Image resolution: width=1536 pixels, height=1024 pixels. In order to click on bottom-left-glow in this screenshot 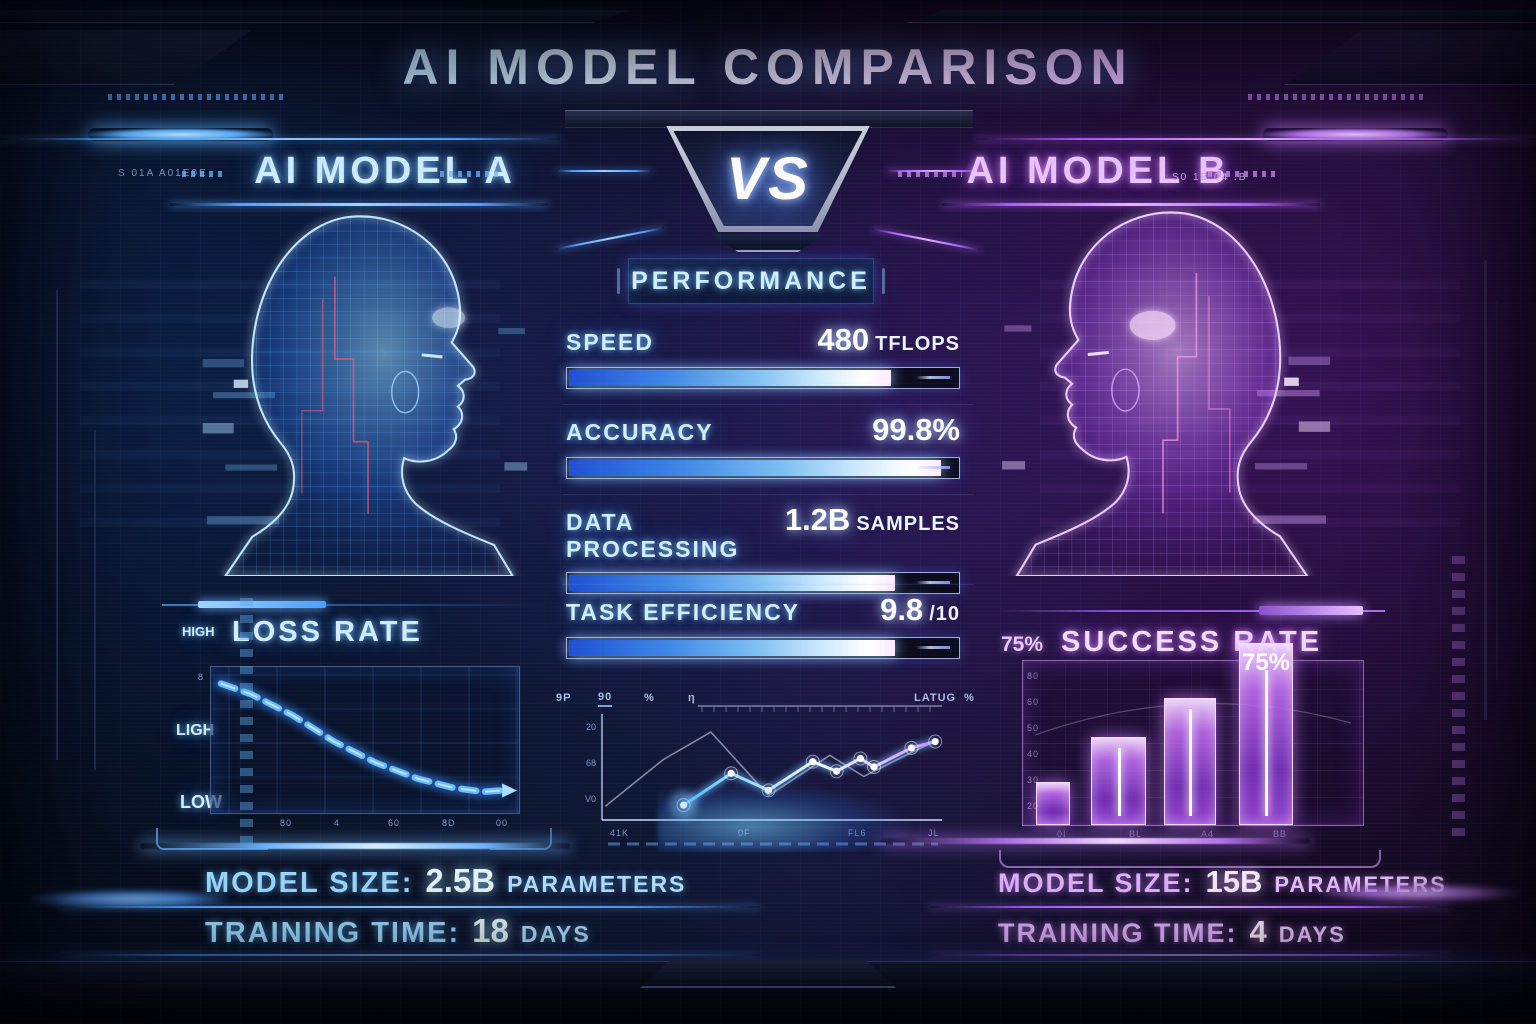, I will do `click(130, 899)`.